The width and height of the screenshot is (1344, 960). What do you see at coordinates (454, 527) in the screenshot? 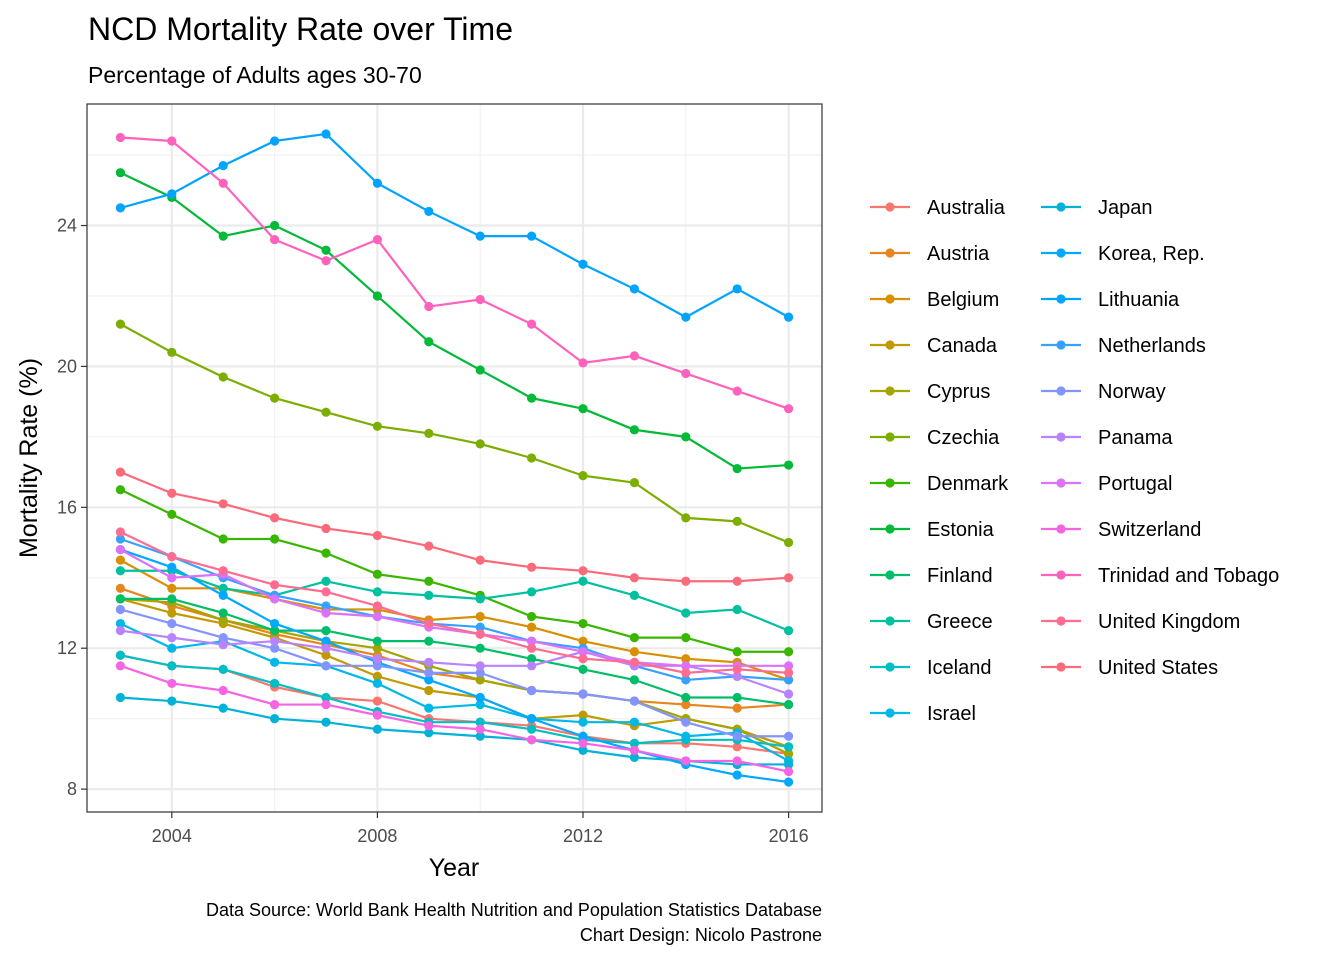
I see `series-line-united-states` at bounding box center [454, 527].